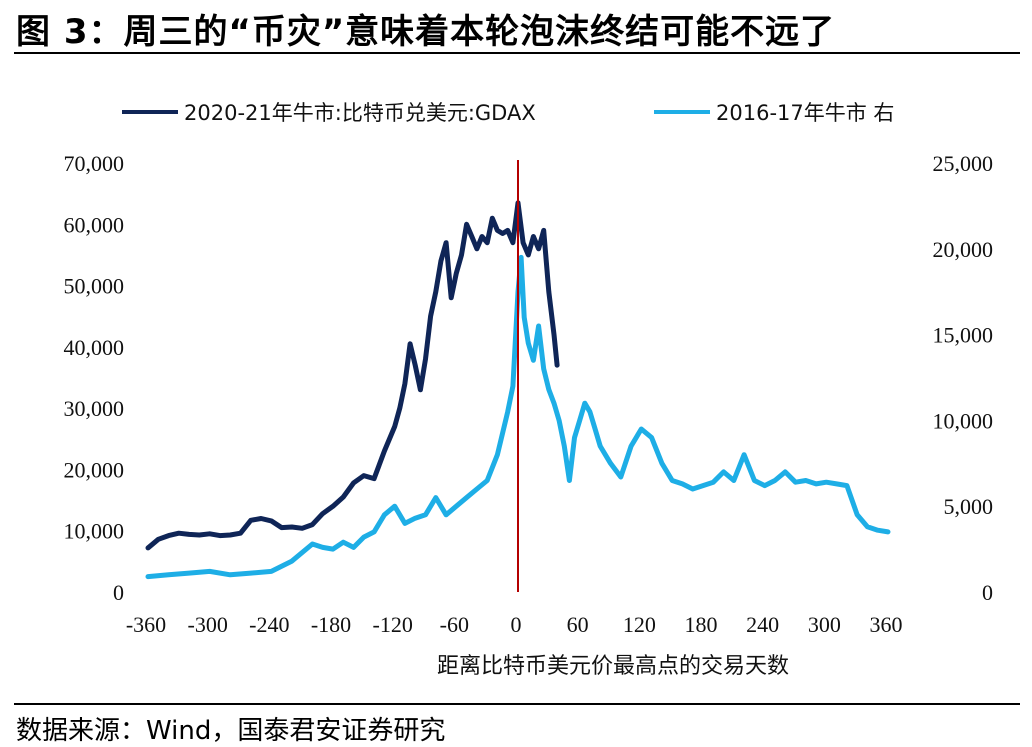 Image resolution: width=1032 pixels, height=747 pixels. Describe the element at coordinates (208, 624) in the screenshot. I see `x-tick-label: -300` at that location.